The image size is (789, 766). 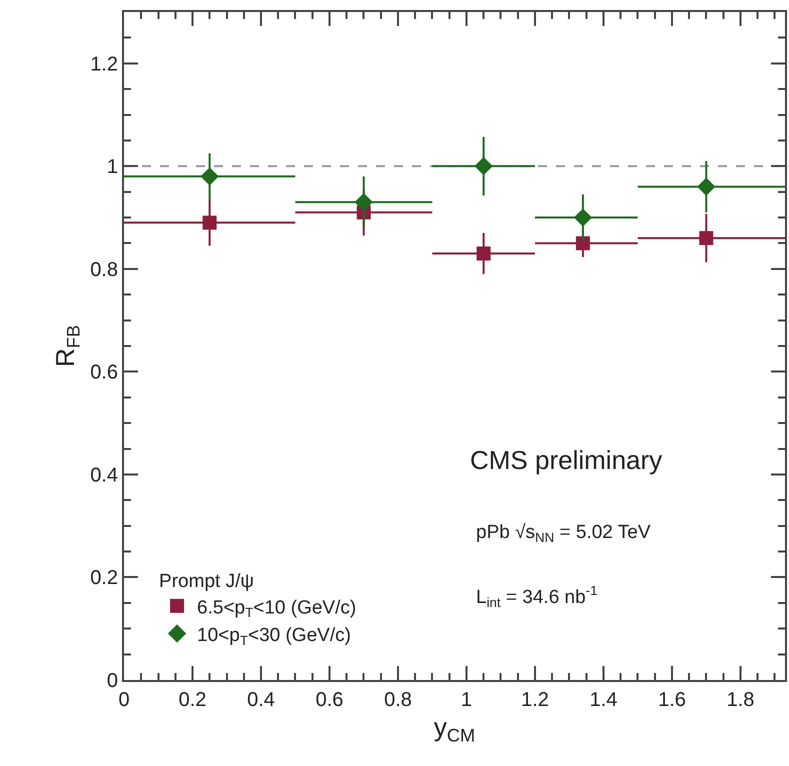 I want to click on x-tick-label: 1.4, so click(x=604, y=700).